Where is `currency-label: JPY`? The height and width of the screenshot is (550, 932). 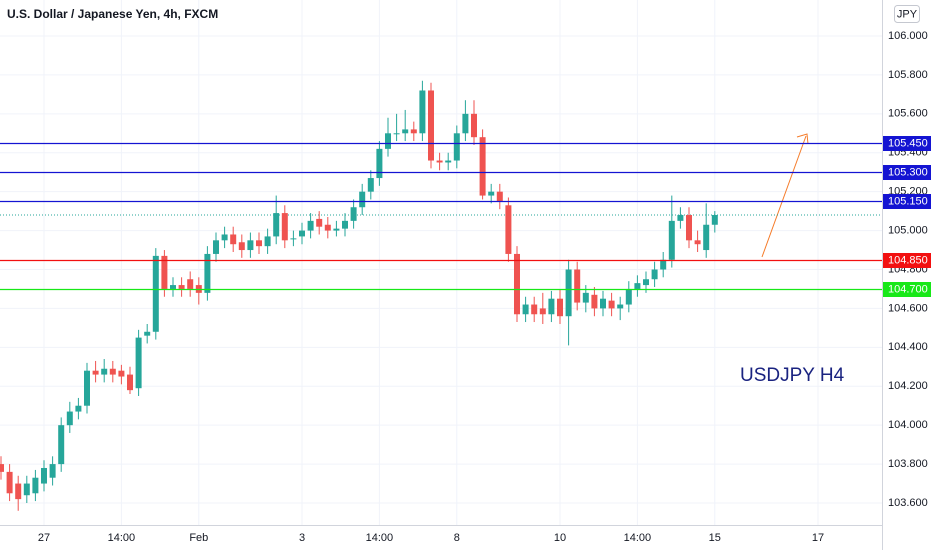 currency-label: JPY is located at coordinates (907, 14).